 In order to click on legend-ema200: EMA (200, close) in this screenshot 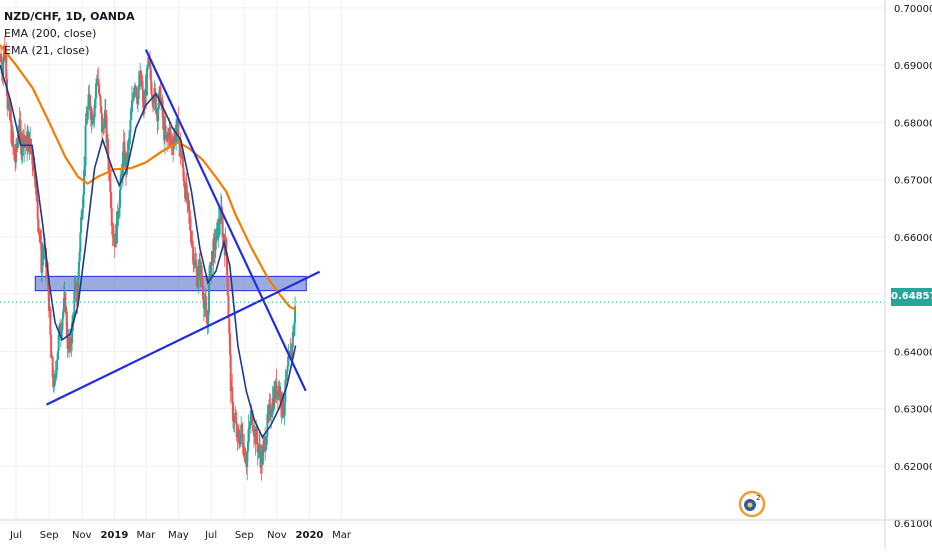, I will do `click(50, 33)`.